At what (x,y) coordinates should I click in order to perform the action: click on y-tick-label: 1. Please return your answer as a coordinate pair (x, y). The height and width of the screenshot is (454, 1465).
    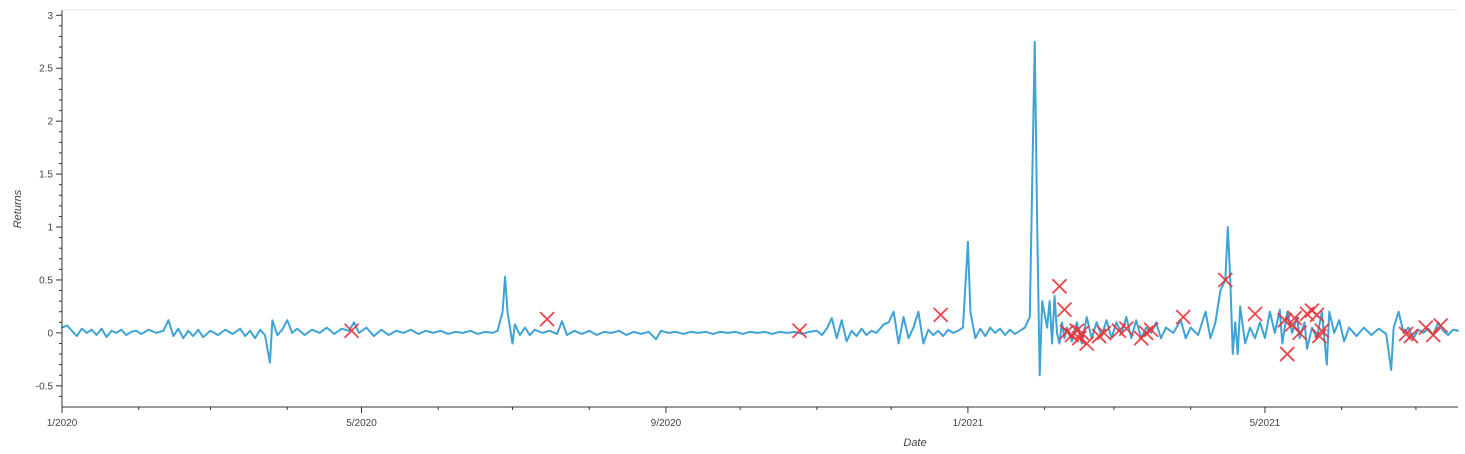
    Looking at the image, I should click on (50, 228).